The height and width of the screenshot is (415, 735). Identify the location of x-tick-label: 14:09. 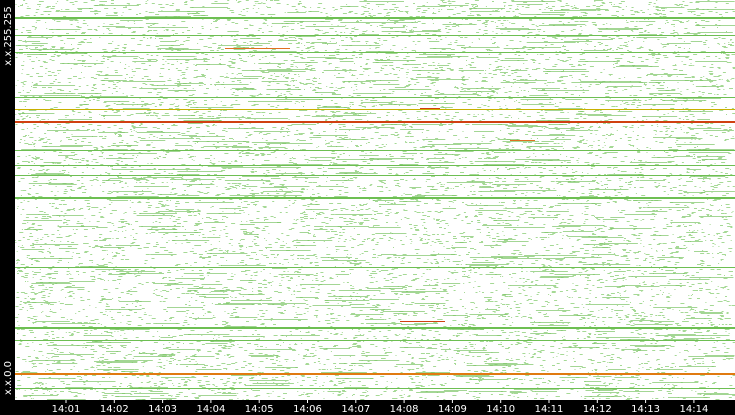
(452, 409).